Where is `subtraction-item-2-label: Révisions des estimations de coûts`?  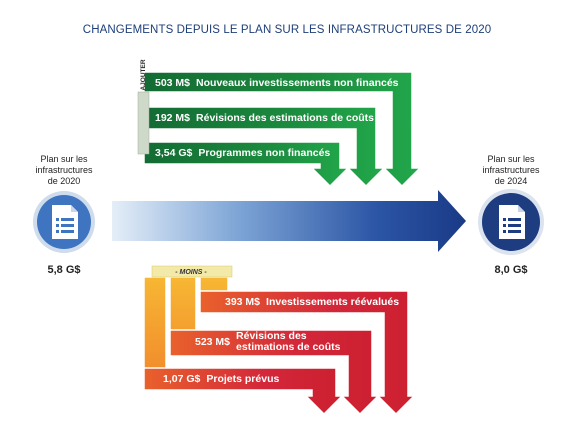
subtraction-item-2-label: Révisions des estimations de coûts is located at coordinates (288, 342).